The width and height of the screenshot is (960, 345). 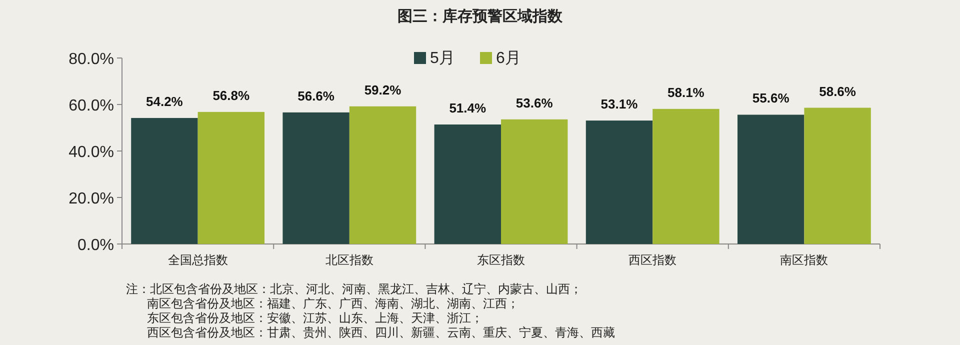 I want to click on data-label: 54.2%, so click(x=165, y=101).